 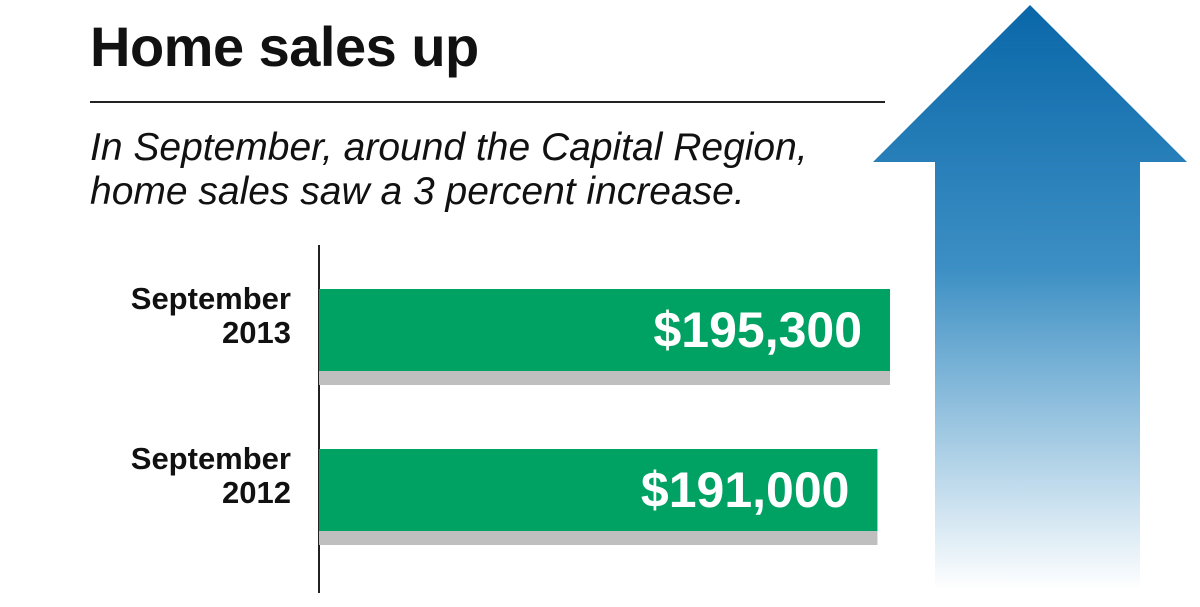 I want to click on category-label: 2013, so click(x=256, y=332).